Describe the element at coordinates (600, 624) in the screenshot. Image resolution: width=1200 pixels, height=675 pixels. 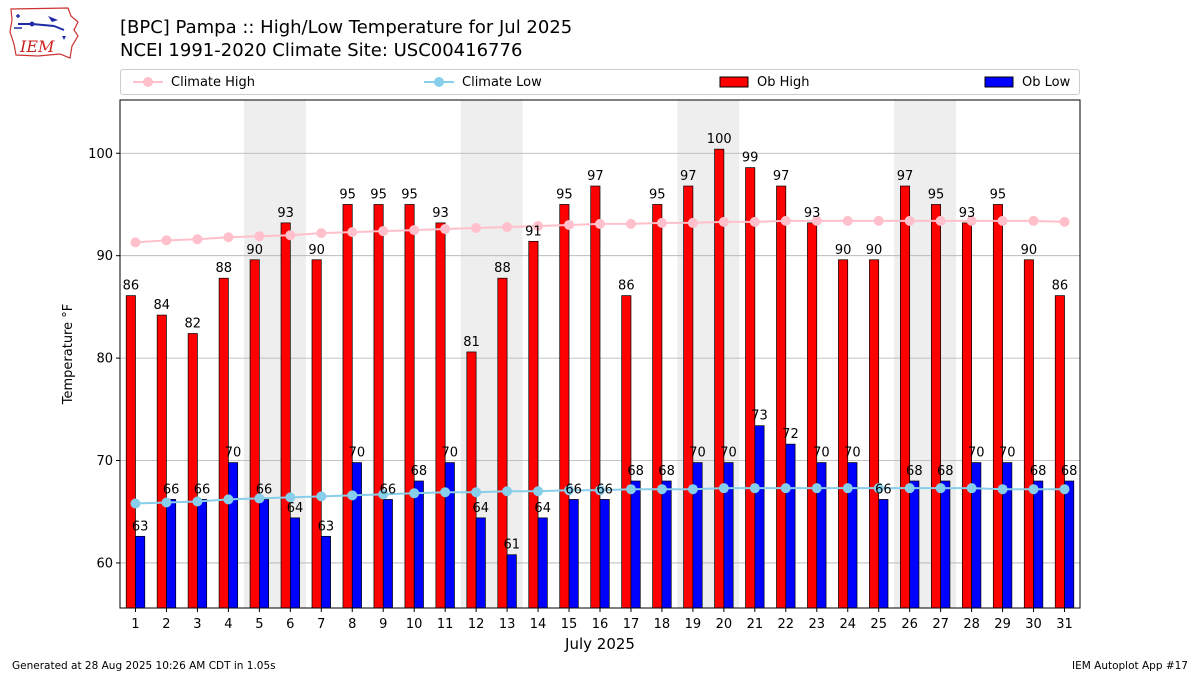
I see `x-tick-label: 16` at that location.